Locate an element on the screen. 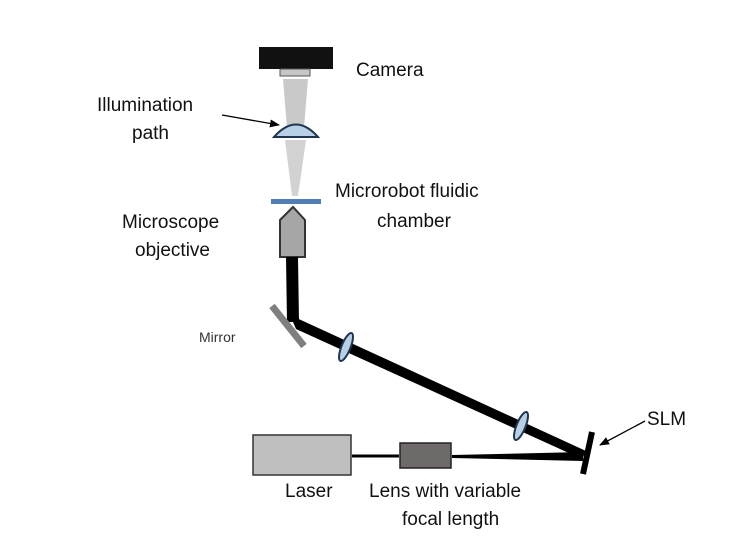  objective-label-line1: Microscope is located at coordinates (170, 222).